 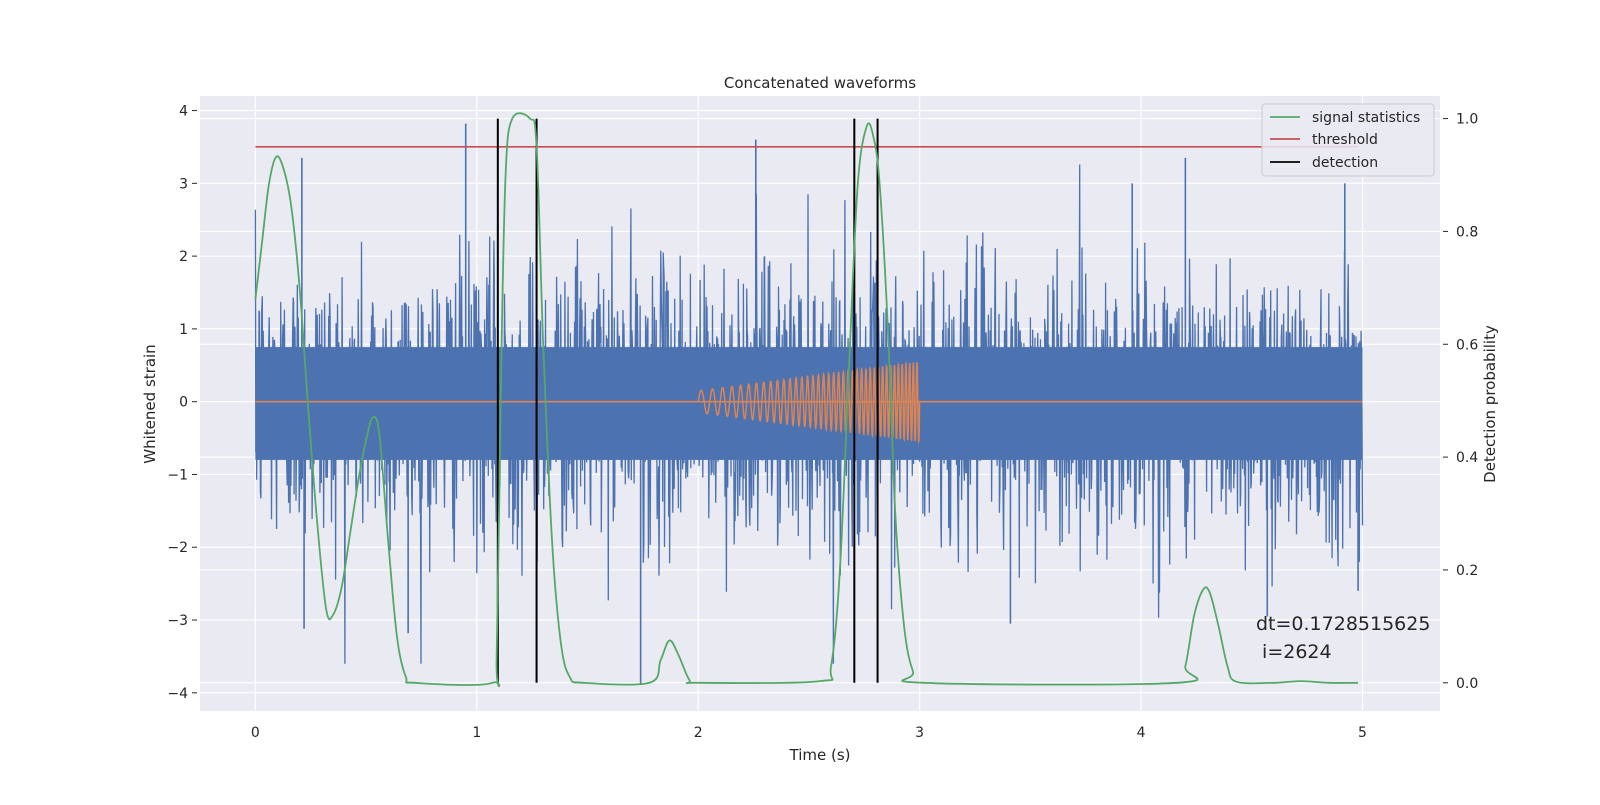 What do you see at coordinates (1362, 733) in the screenshot?
I see `x-tick-label: 5` at bounding box center [1362, 733].